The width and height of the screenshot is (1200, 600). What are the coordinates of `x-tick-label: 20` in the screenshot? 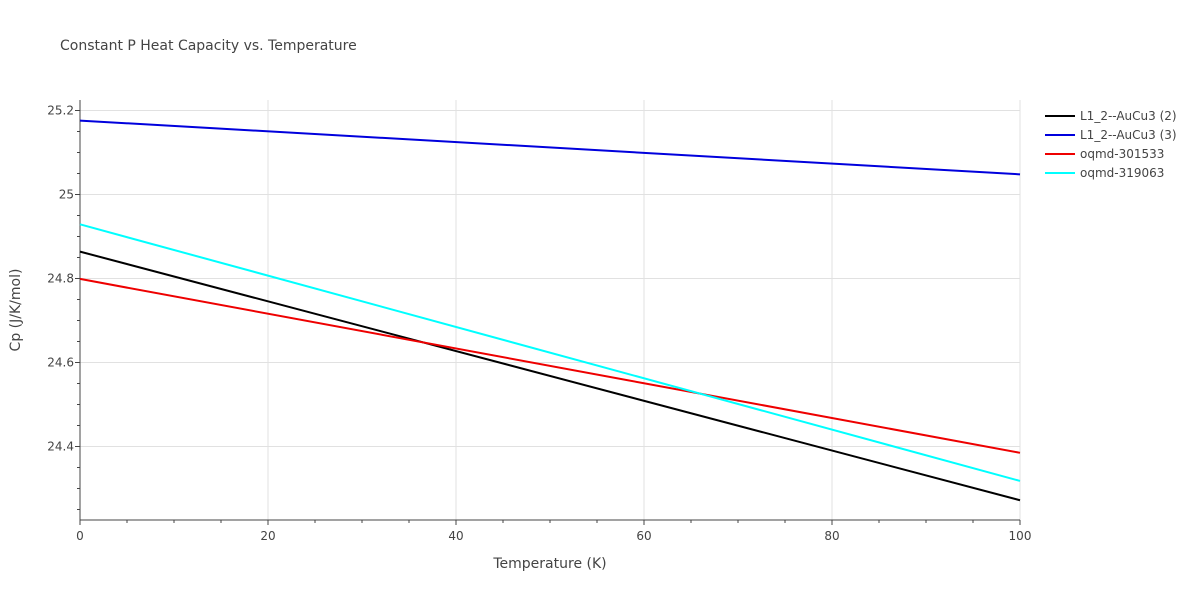 It's located at (267, 536).